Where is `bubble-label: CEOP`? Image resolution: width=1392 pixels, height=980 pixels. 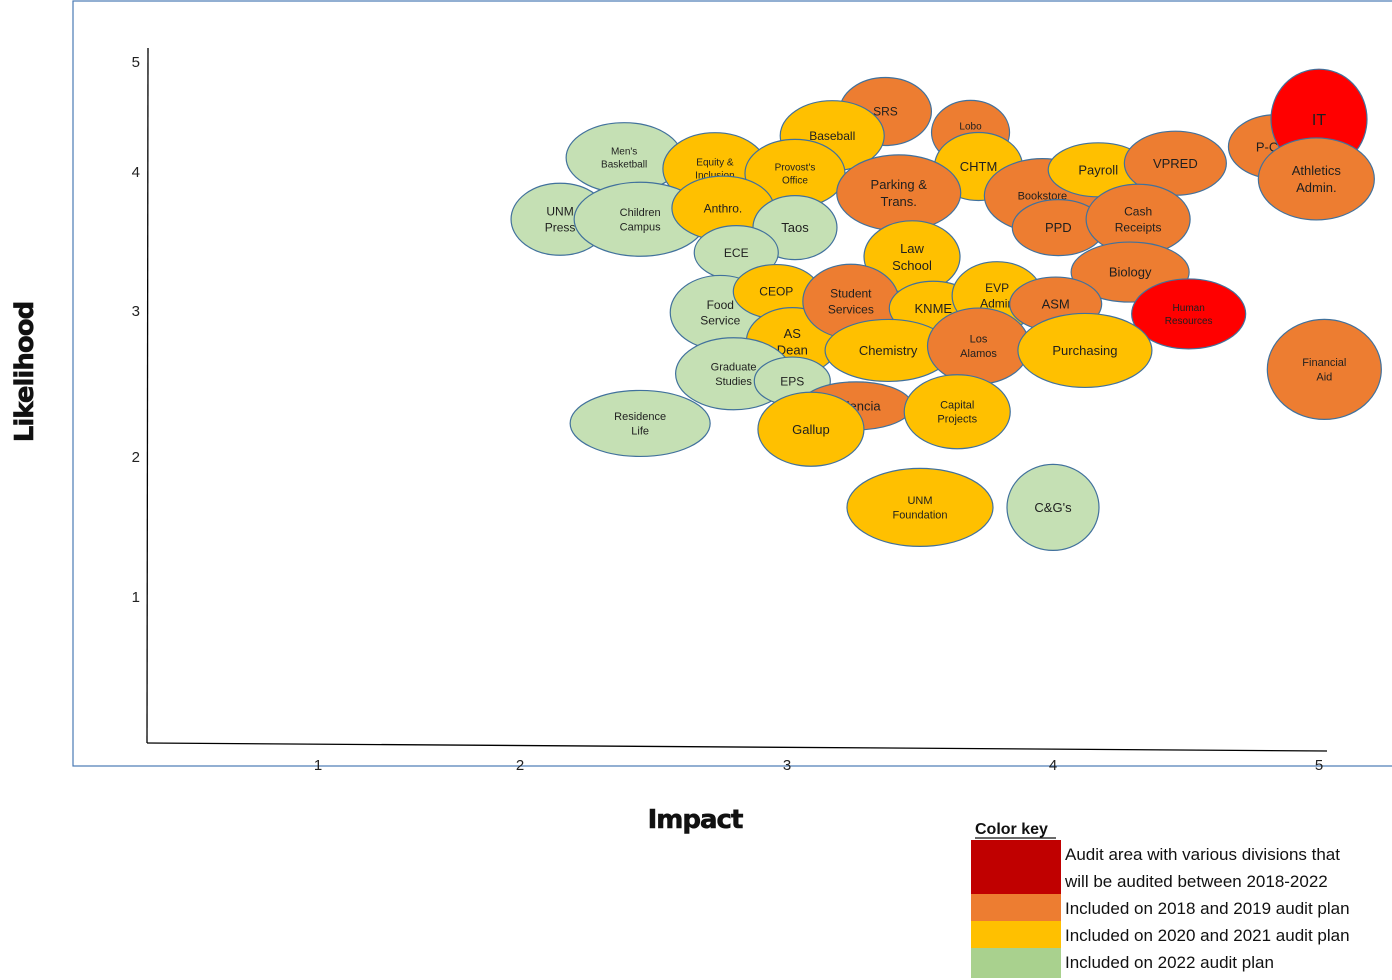
bubble-label: CEOP is located at coordinates (776, 292).